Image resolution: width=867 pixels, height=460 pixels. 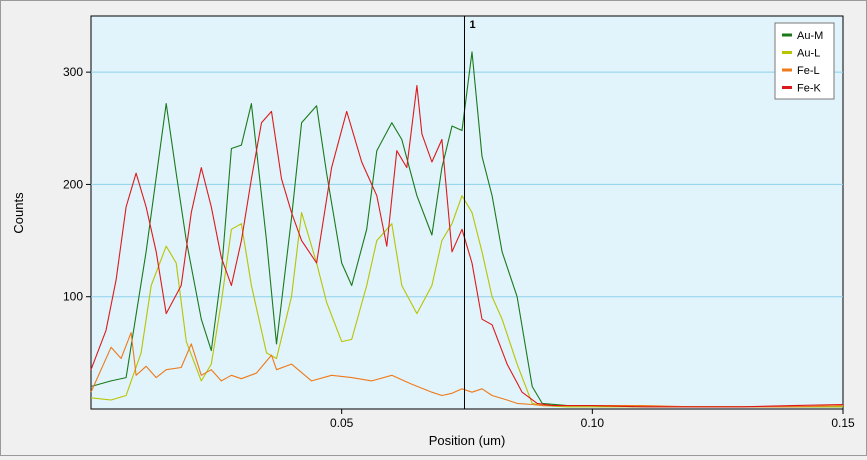 I want to click on legend-label: Fe-L, so click(x=808, y=71).